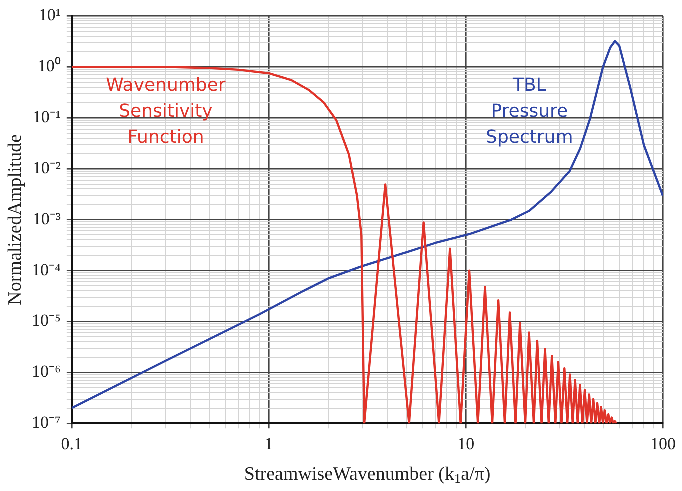 Image resolution: width=682 pixels, height=491 pixels. What do you see at coordinates (530, 111) in the screenshot?
I see `series-label: TBL Pressure Spectrum` at bounding box center [530, 111].